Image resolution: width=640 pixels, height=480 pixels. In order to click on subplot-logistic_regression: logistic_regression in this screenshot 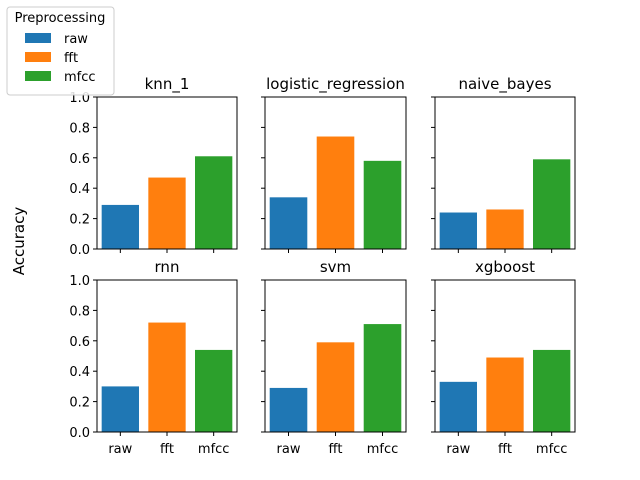, I will do `click(334, 164)`.